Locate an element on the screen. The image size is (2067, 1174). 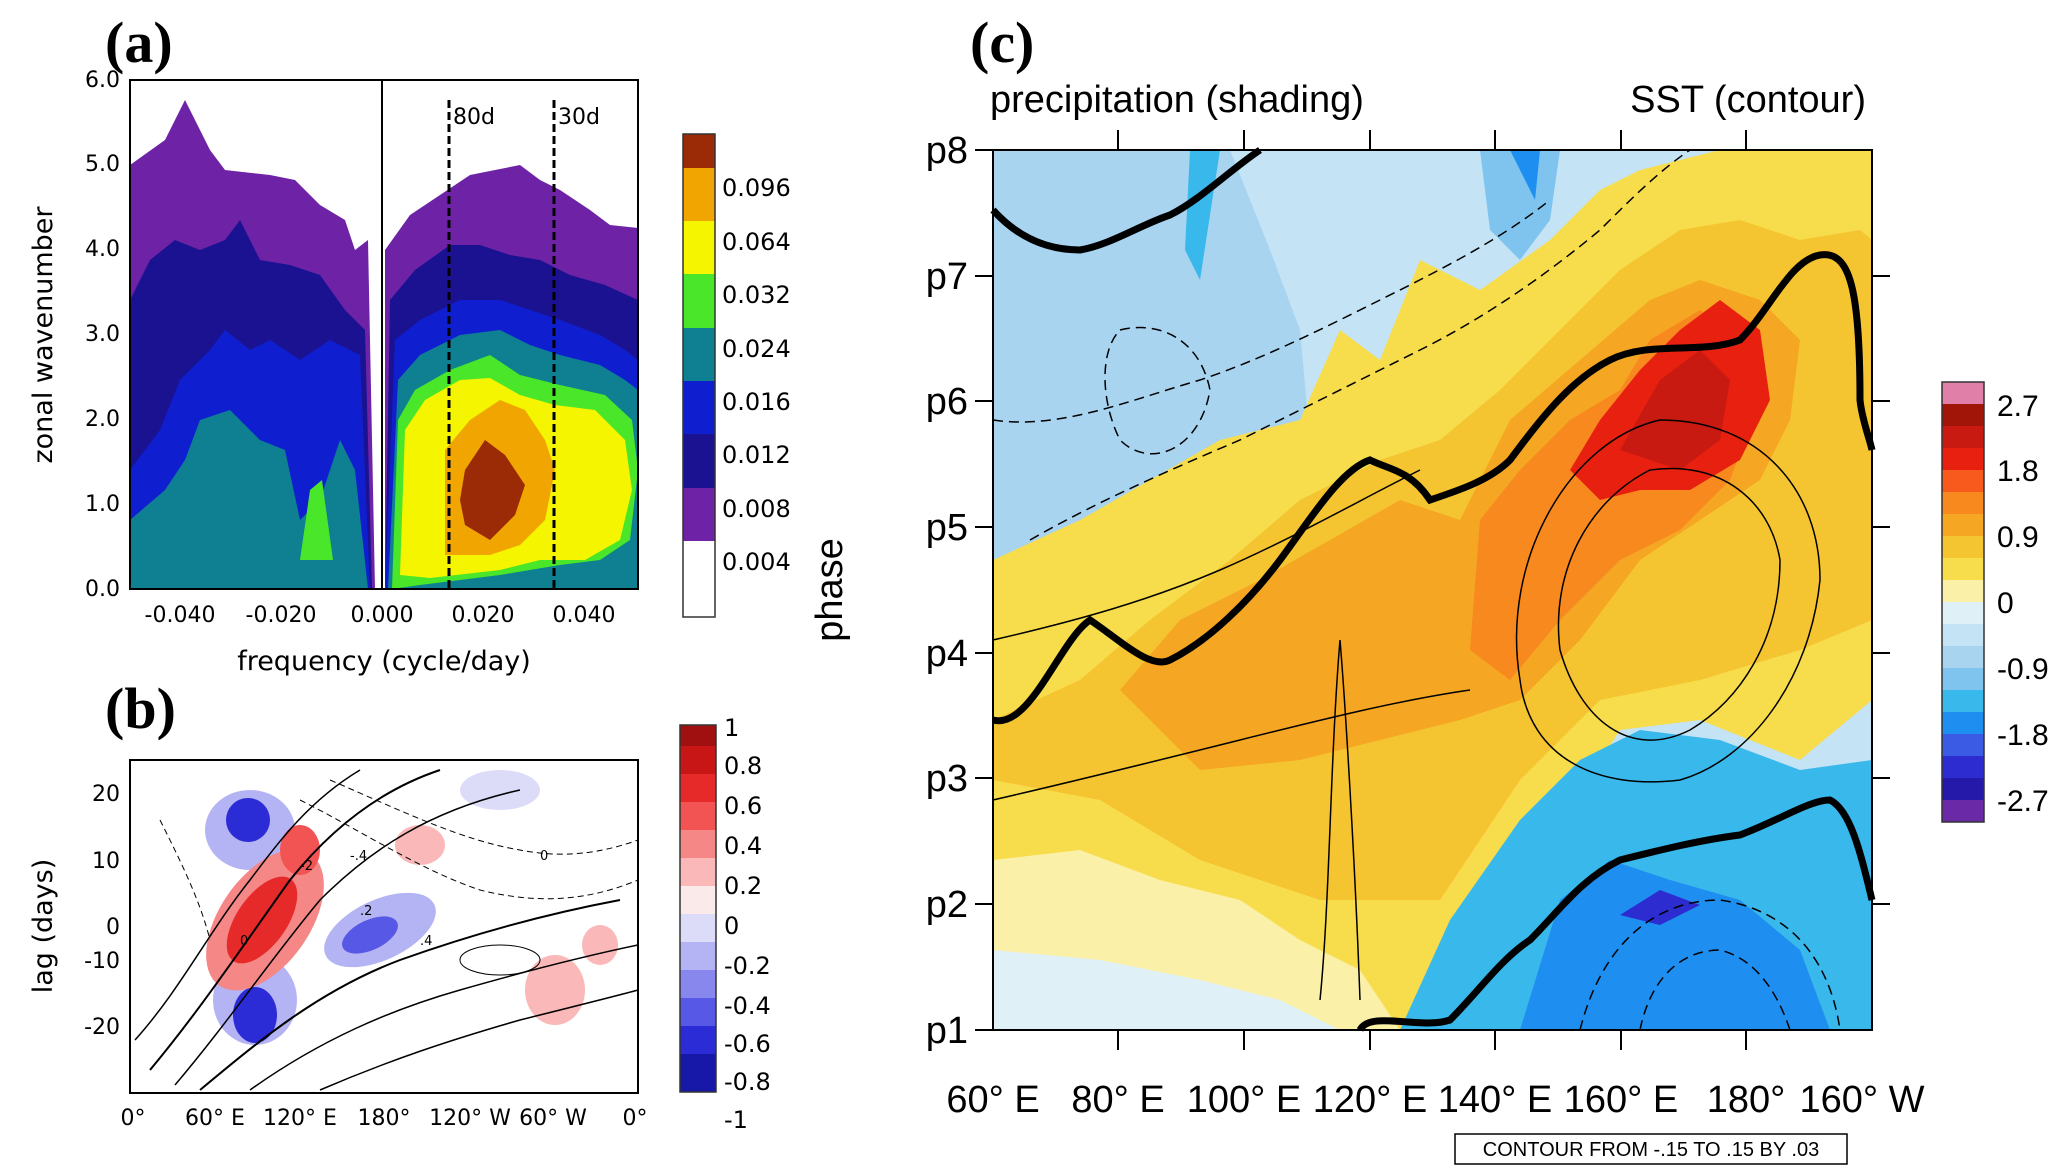
c-cbar-label-3: 0 is located at coordinates (2005, 603).